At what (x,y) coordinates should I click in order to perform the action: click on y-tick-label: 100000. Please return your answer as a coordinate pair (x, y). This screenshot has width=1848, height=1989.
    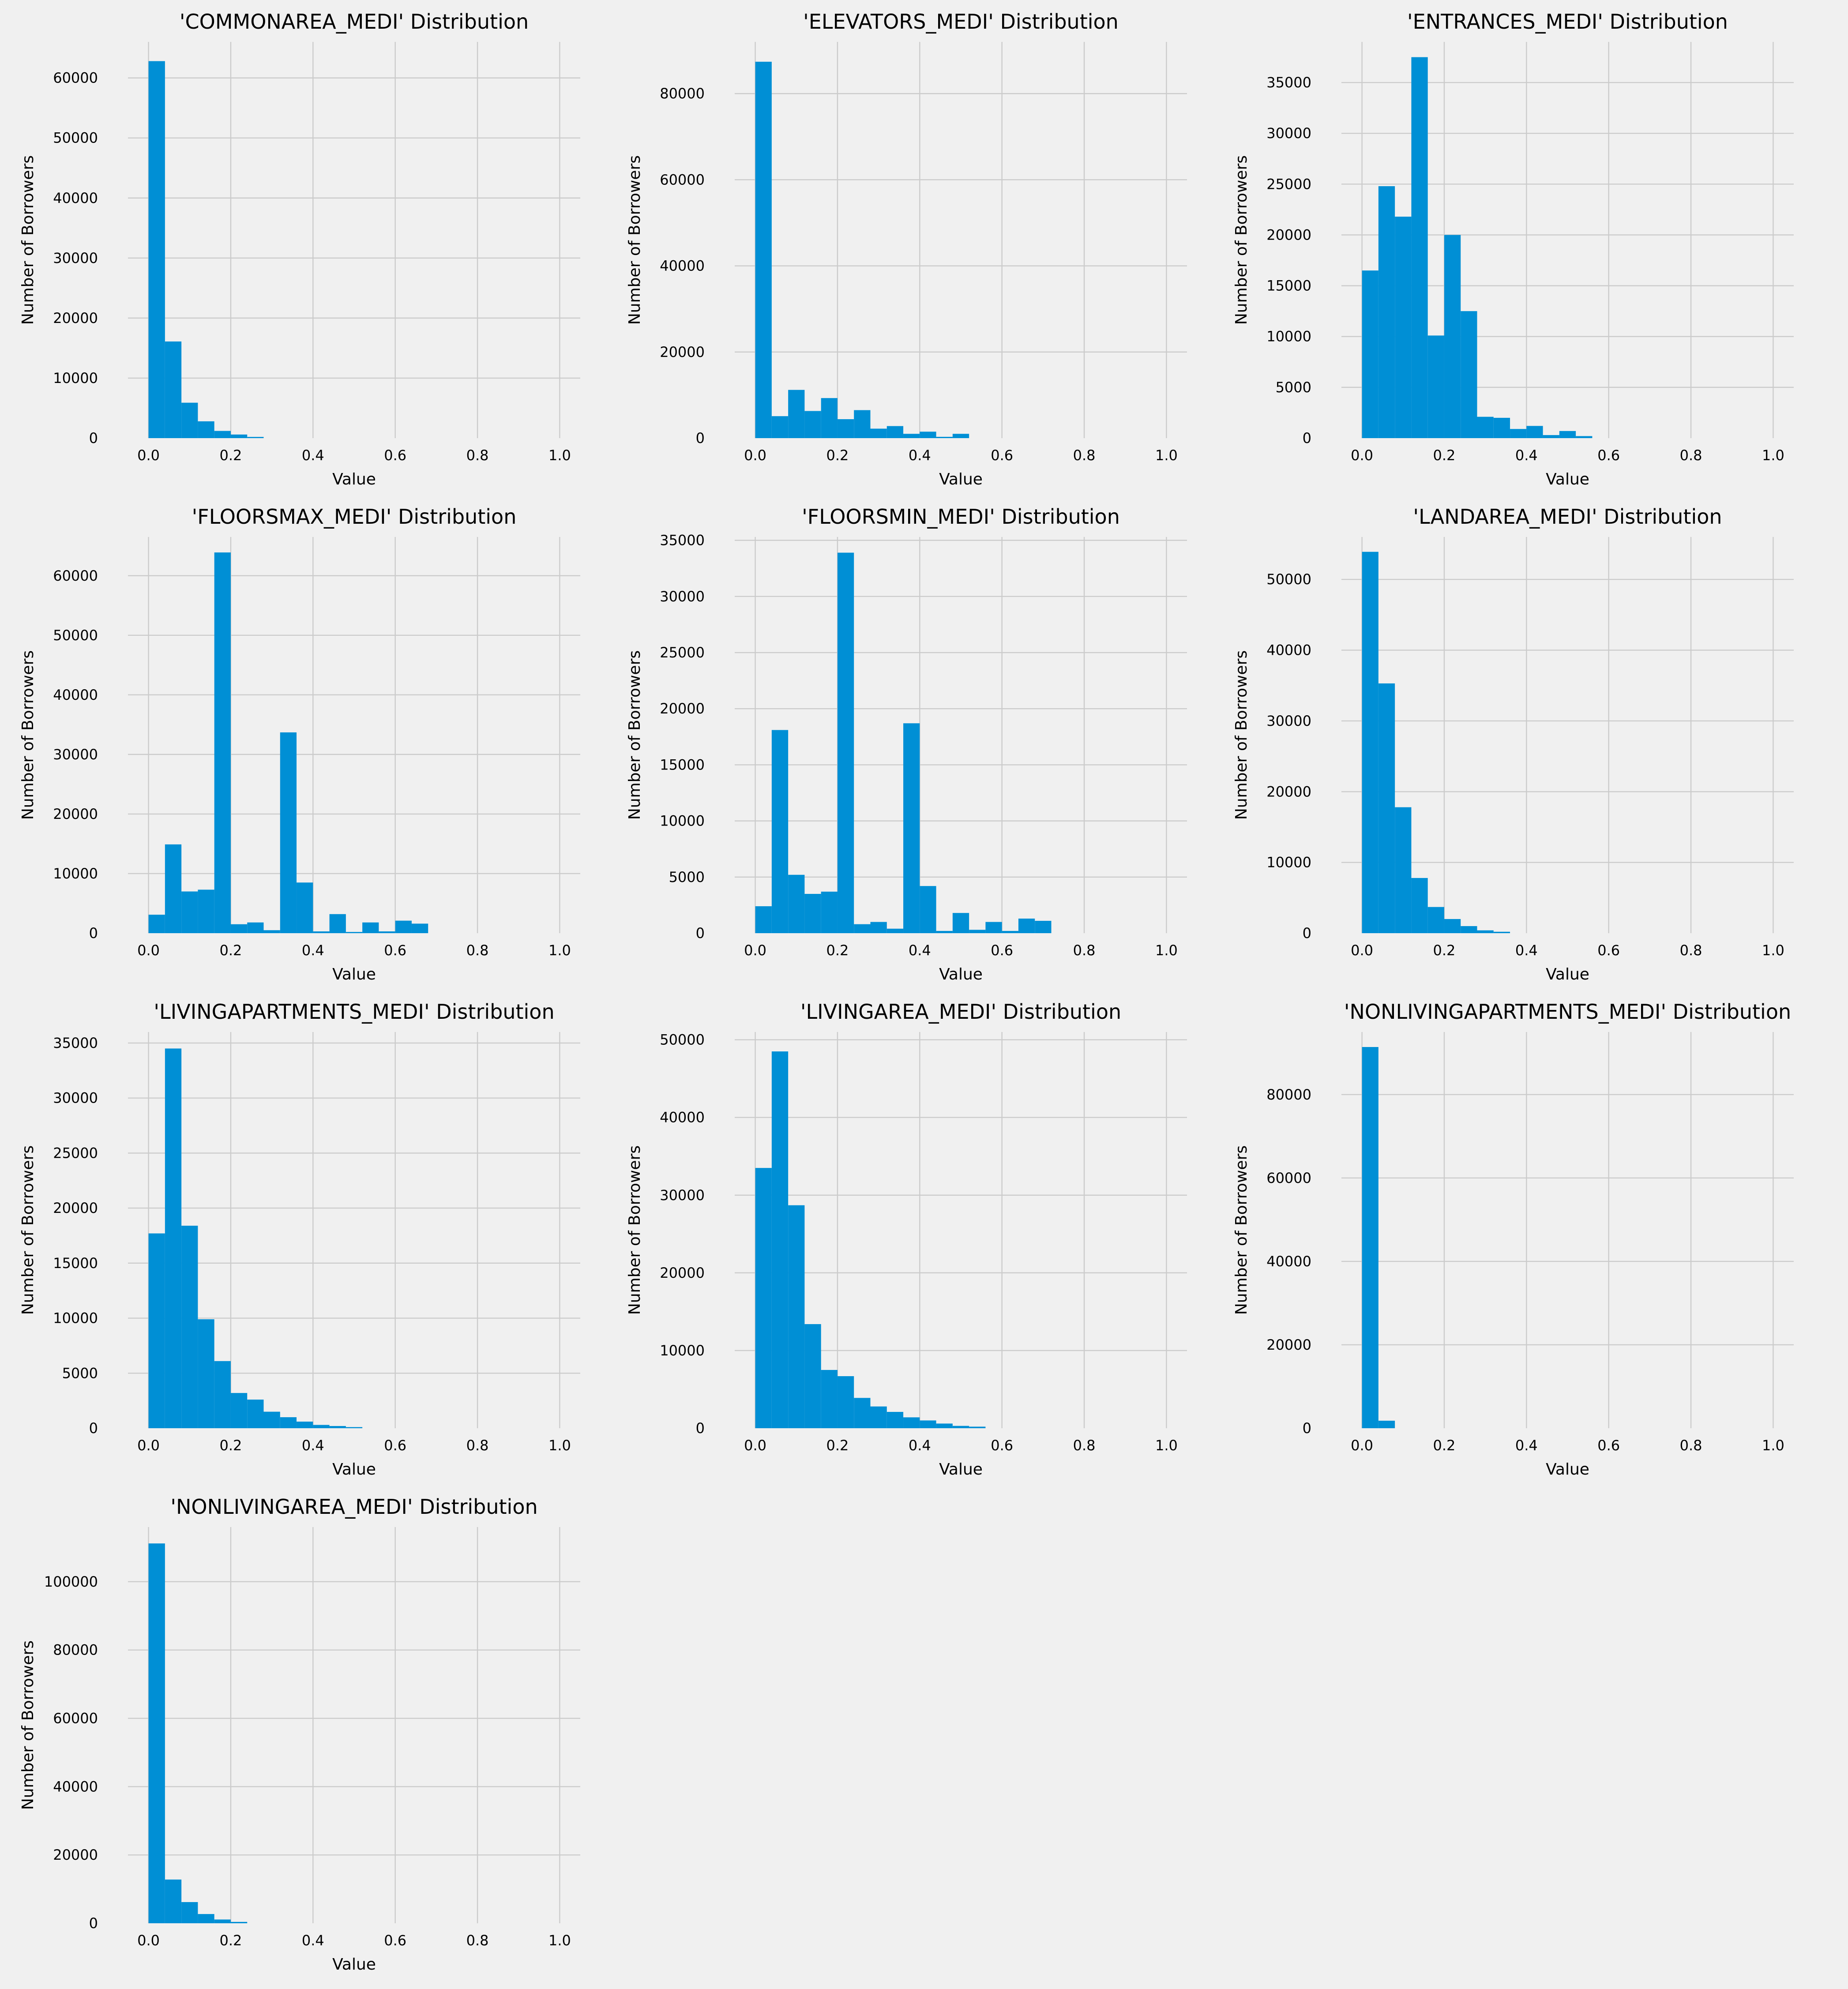
    Looking at the image, I should click on (71, 1581).